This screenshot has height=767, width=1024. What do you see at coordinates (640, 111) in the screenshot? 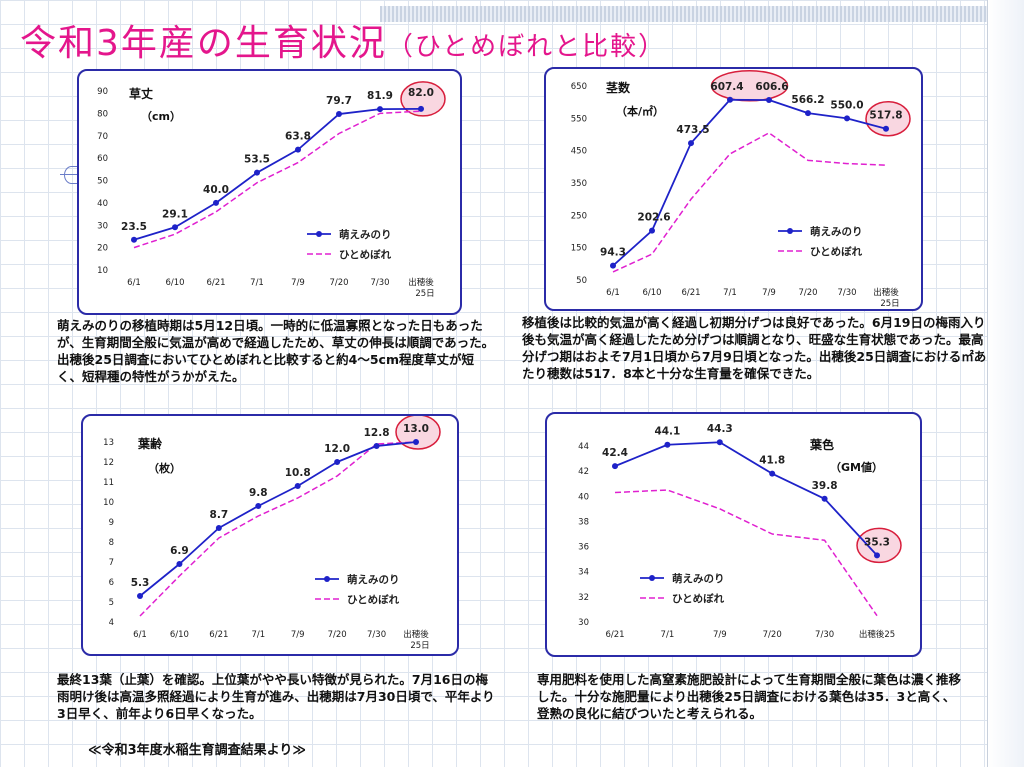
I see `chart-unit: （本/㎡）` at bounding box center [640, 111].